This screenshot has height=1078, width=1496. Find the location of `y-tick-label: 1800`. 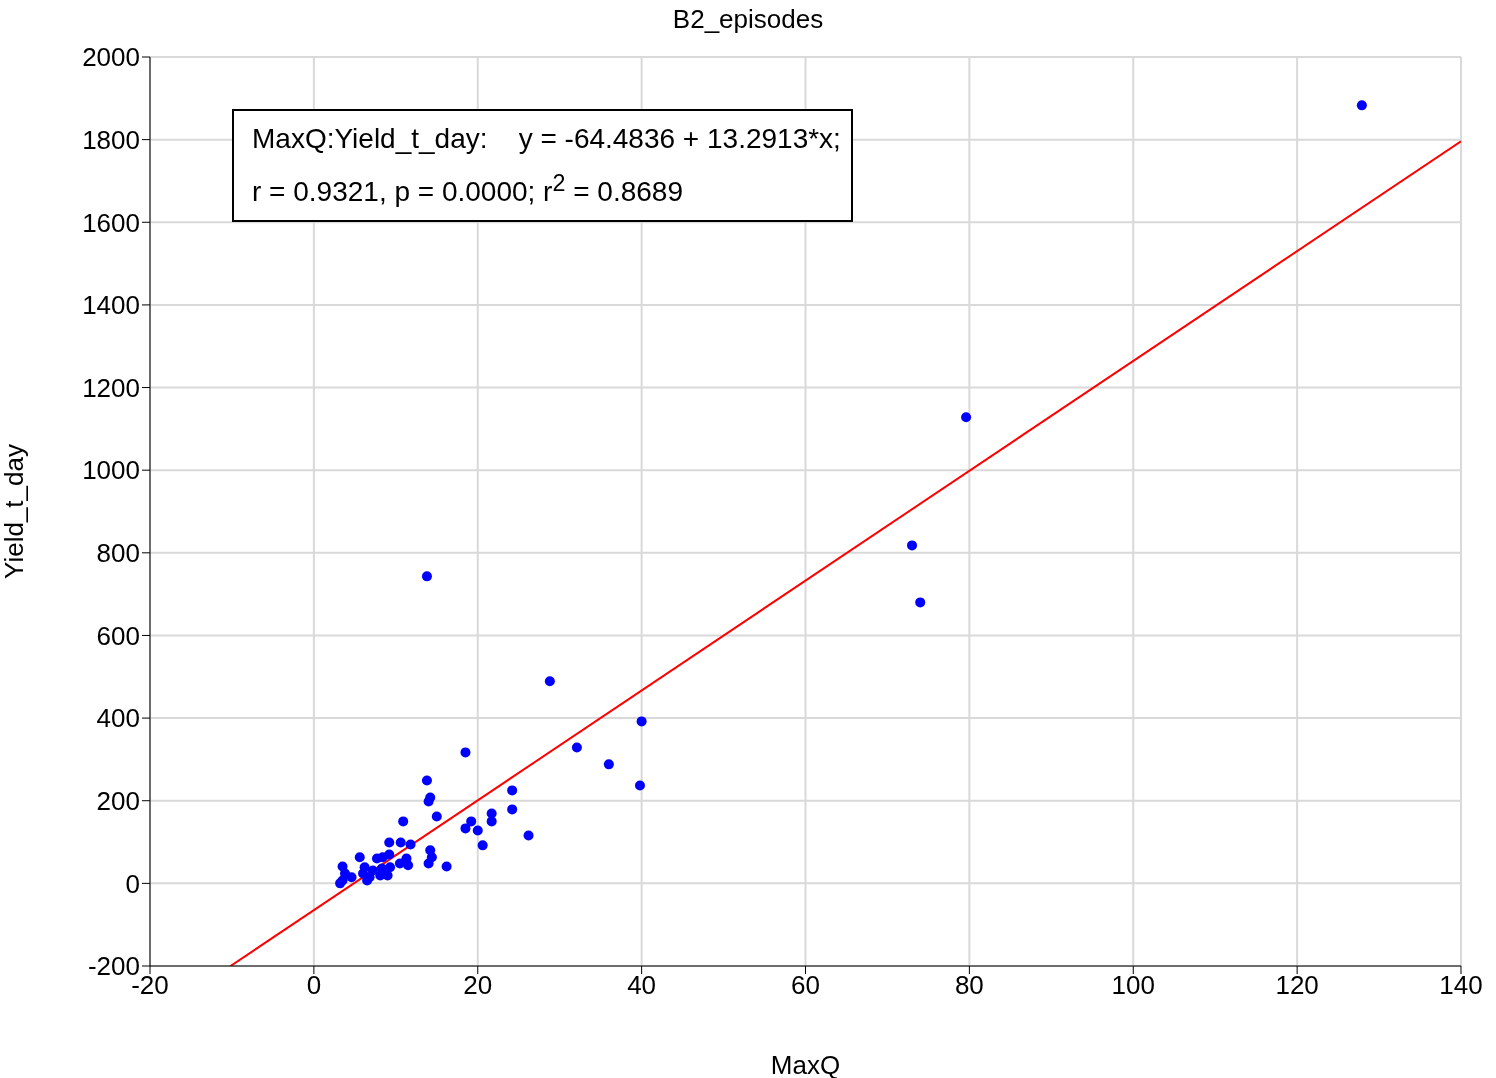

y-tick-label: 1800 is located at coordinates (111, 139).